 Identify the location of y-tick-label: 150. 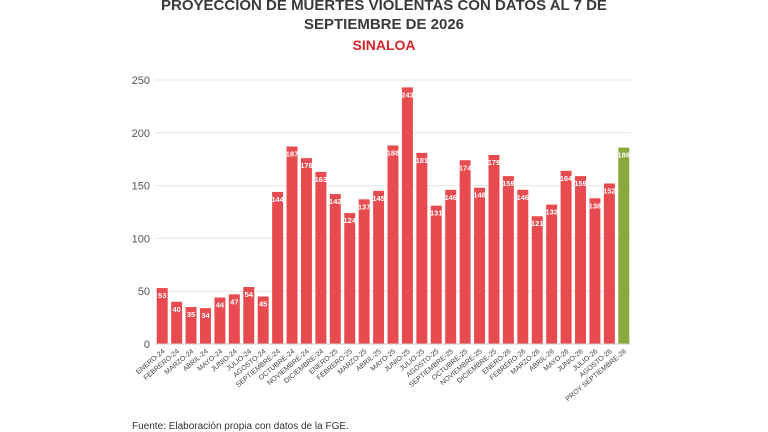
(141, 187).